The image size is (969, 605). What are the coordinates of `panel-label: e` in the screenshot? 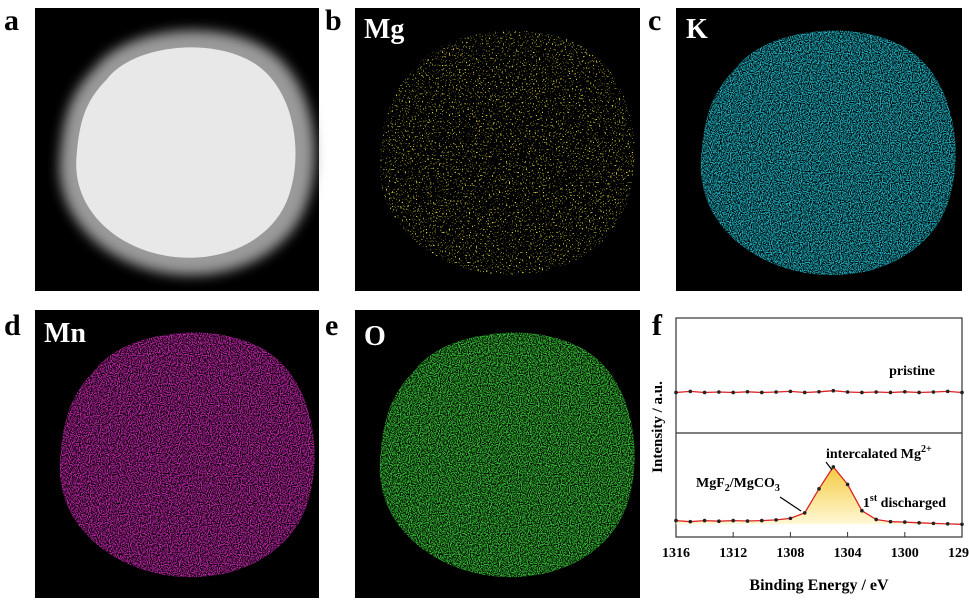 It's located at (331, 325).